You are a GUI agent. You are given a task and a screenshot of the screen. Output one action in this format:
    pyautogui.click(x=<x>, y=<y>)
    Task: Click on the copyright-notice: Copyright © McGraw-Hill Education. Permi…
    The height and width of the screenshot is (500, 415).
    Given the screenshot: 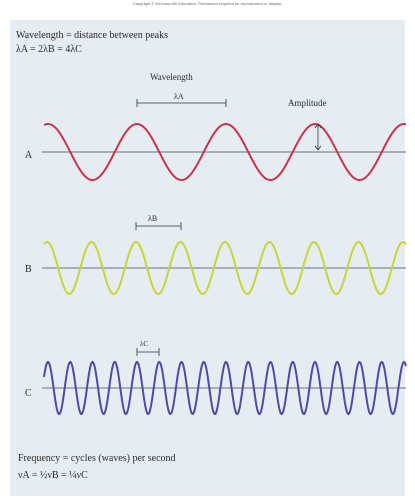 What is the action you would take?
    pyautogui.click(x=207, y=3)
    